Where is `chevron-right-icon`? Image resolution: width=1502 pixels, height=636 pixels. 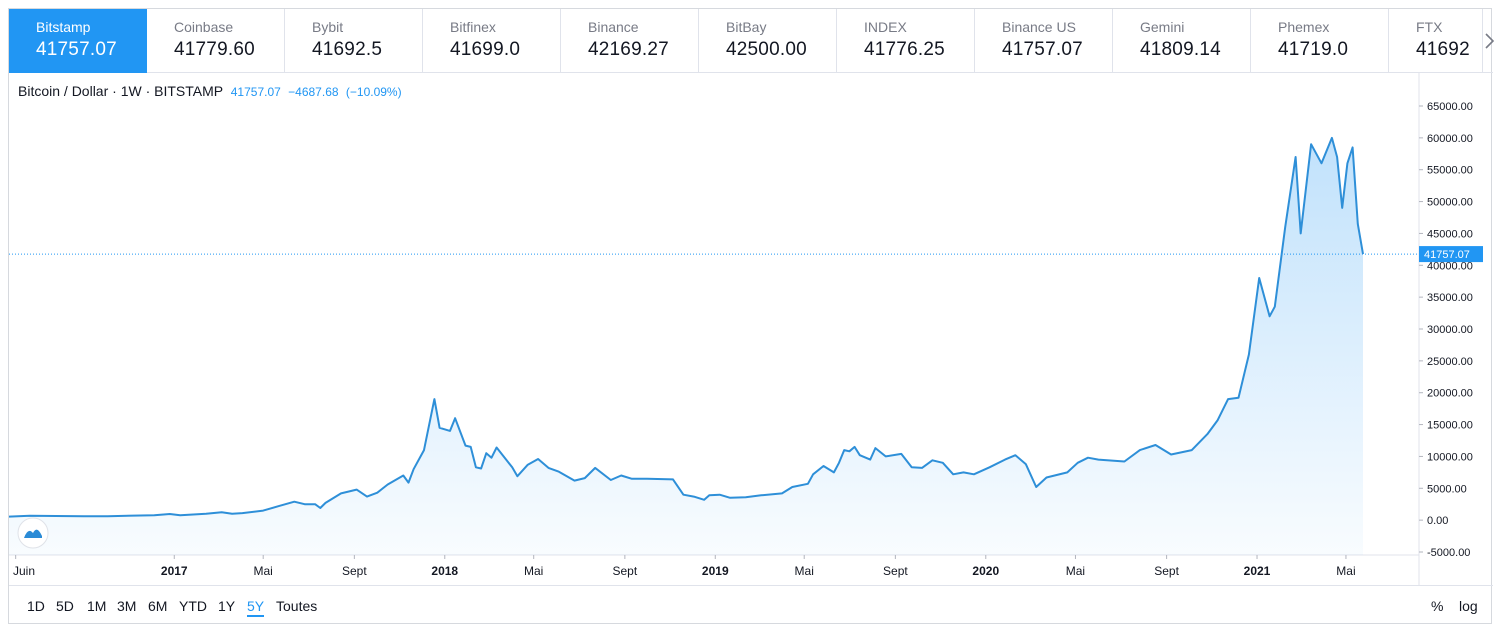
chevron-right-icon is located at coordinates (1490, 41).